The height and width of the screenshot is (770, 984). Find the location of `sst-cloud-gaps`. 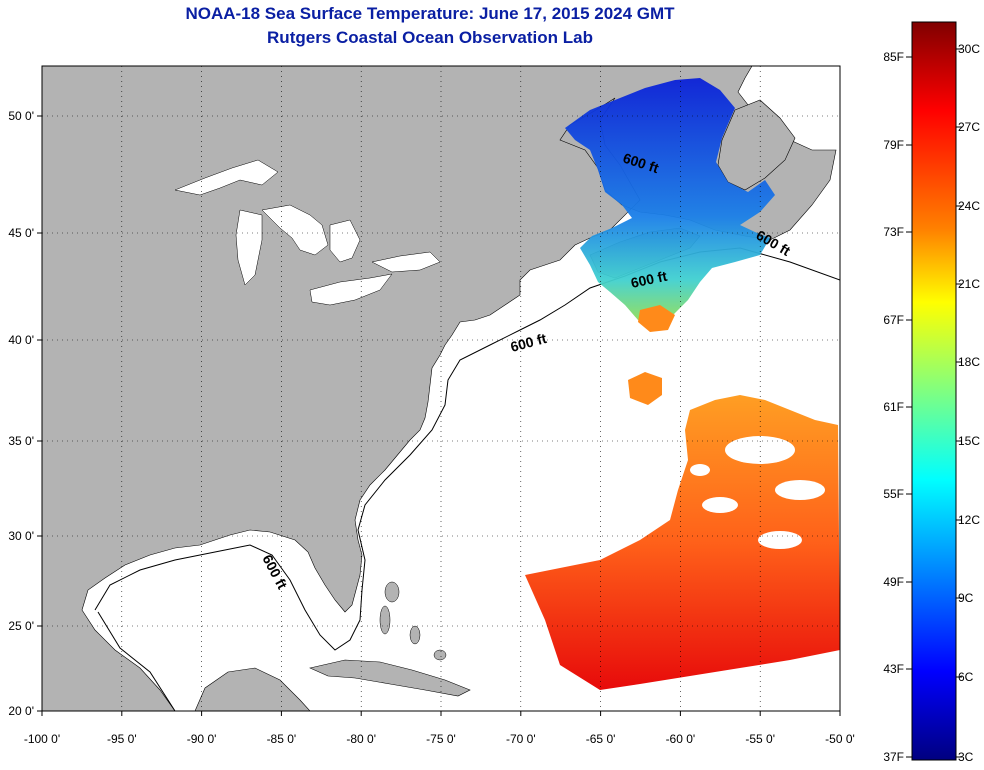

sst-cloud-gaps is located at coordinates (757, 492).